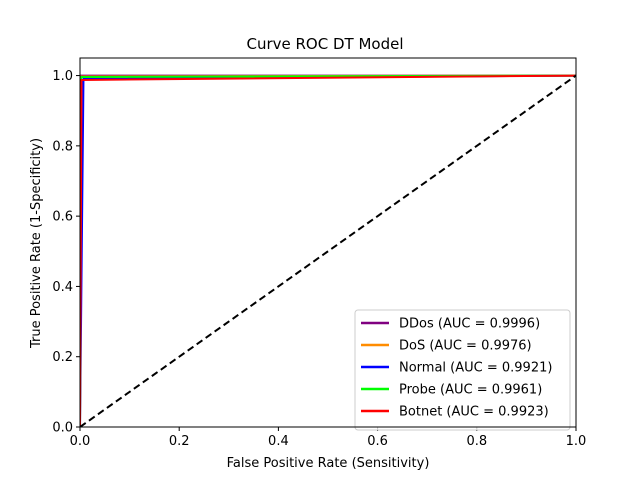  I want to click on y-tick-label: 1.0, so click(62, 76).